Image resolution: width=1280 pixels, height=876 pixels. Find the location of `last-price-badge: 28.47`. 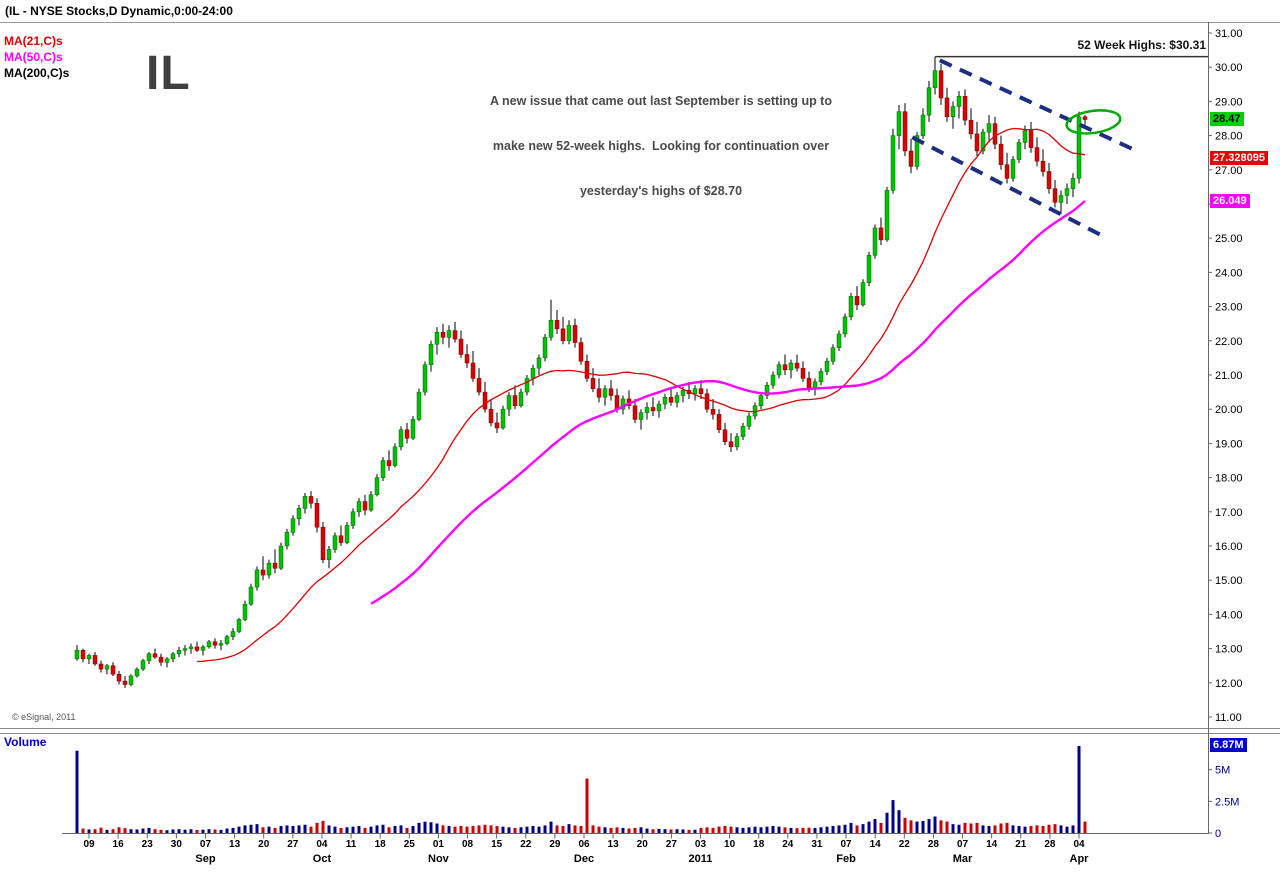

last-price-badge: 28.47 is located at coordinates (1227, 118).